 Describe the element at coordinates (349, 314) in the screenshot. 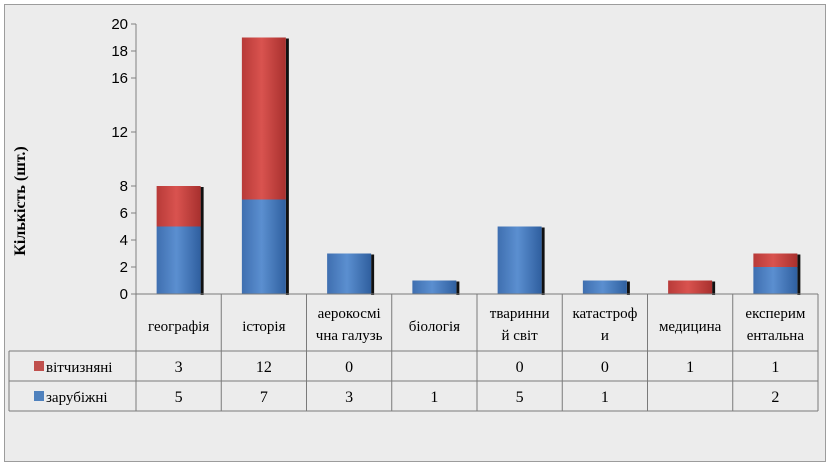

I see `category-label: аерокосмі` at that location.